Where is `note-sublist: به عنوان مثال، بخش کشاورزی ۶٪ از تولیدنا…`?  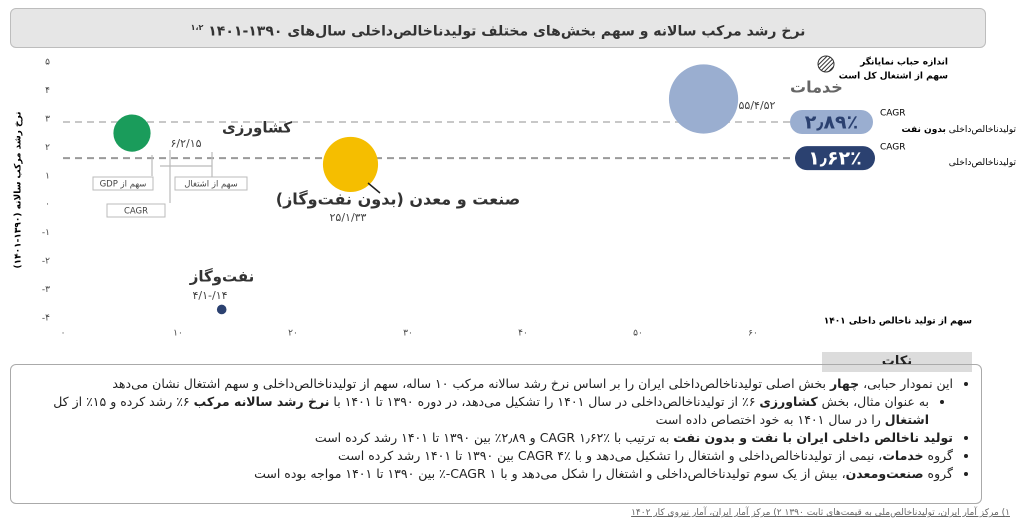 note-sublist: به عنوان مثال، بخش کشاورزی ۶٪ از تولیدنا… is located at coordinates (487, 411).